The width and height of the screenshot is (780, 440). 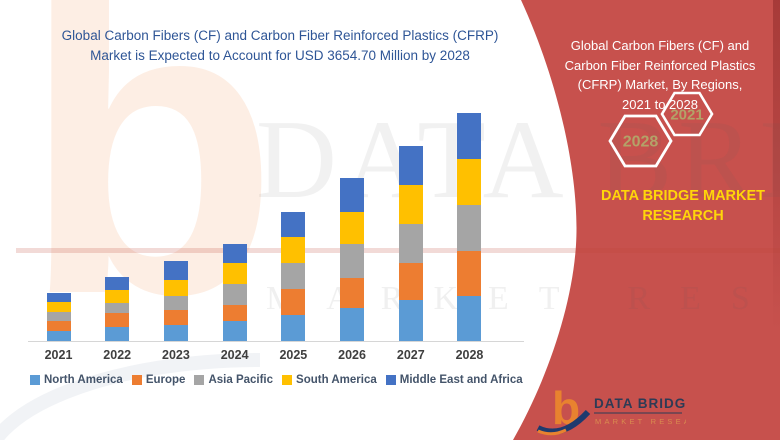 What do you see at coordinates (469, 273) in the screenshot?
I see `bar-segment-2028-europe` at bounding box center [469, 273].